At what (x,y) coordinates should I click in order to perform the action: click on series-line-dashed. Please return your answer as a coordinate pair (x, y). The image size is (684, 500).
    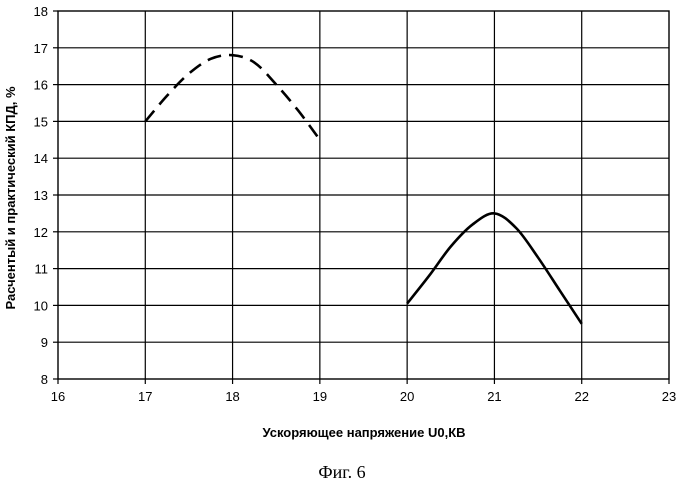
    Looking at the image, I should click on (232, 97).